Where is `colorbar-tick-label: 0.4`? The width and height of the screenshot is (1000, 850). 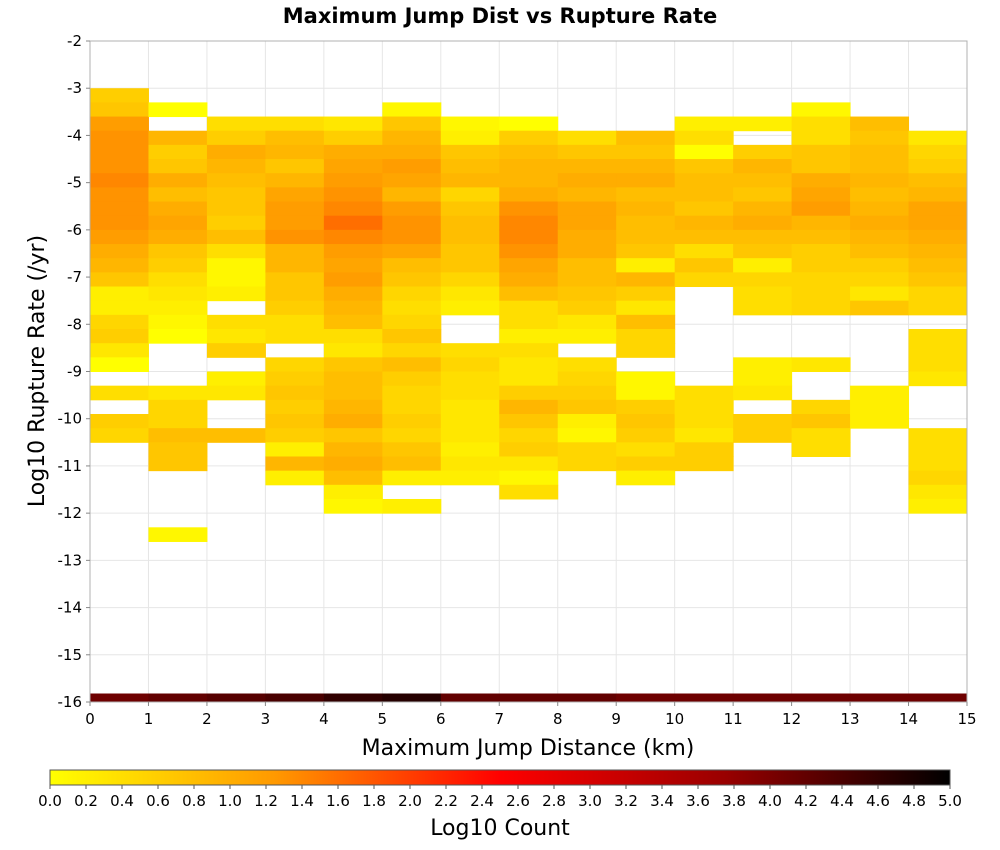 colorbar-tick-label: 0.4 is located at coordinates (122, 801).